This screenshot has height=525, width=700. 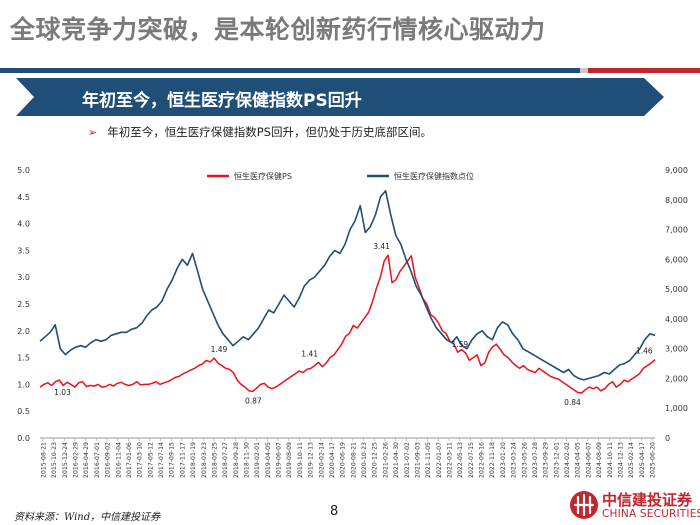 I want to click on y-left-tick-label: 2.5, so click(x=23, y=304).